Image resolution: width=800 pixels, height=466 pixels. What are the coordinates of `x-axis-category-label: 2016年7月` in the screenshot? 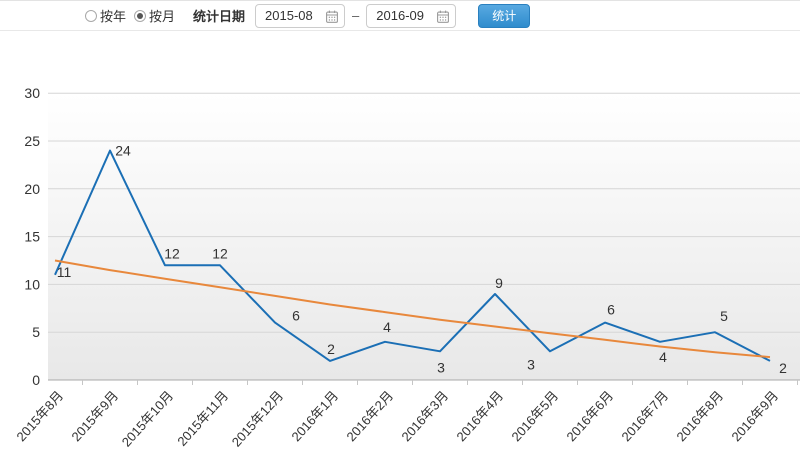 It's located at (644, 416).